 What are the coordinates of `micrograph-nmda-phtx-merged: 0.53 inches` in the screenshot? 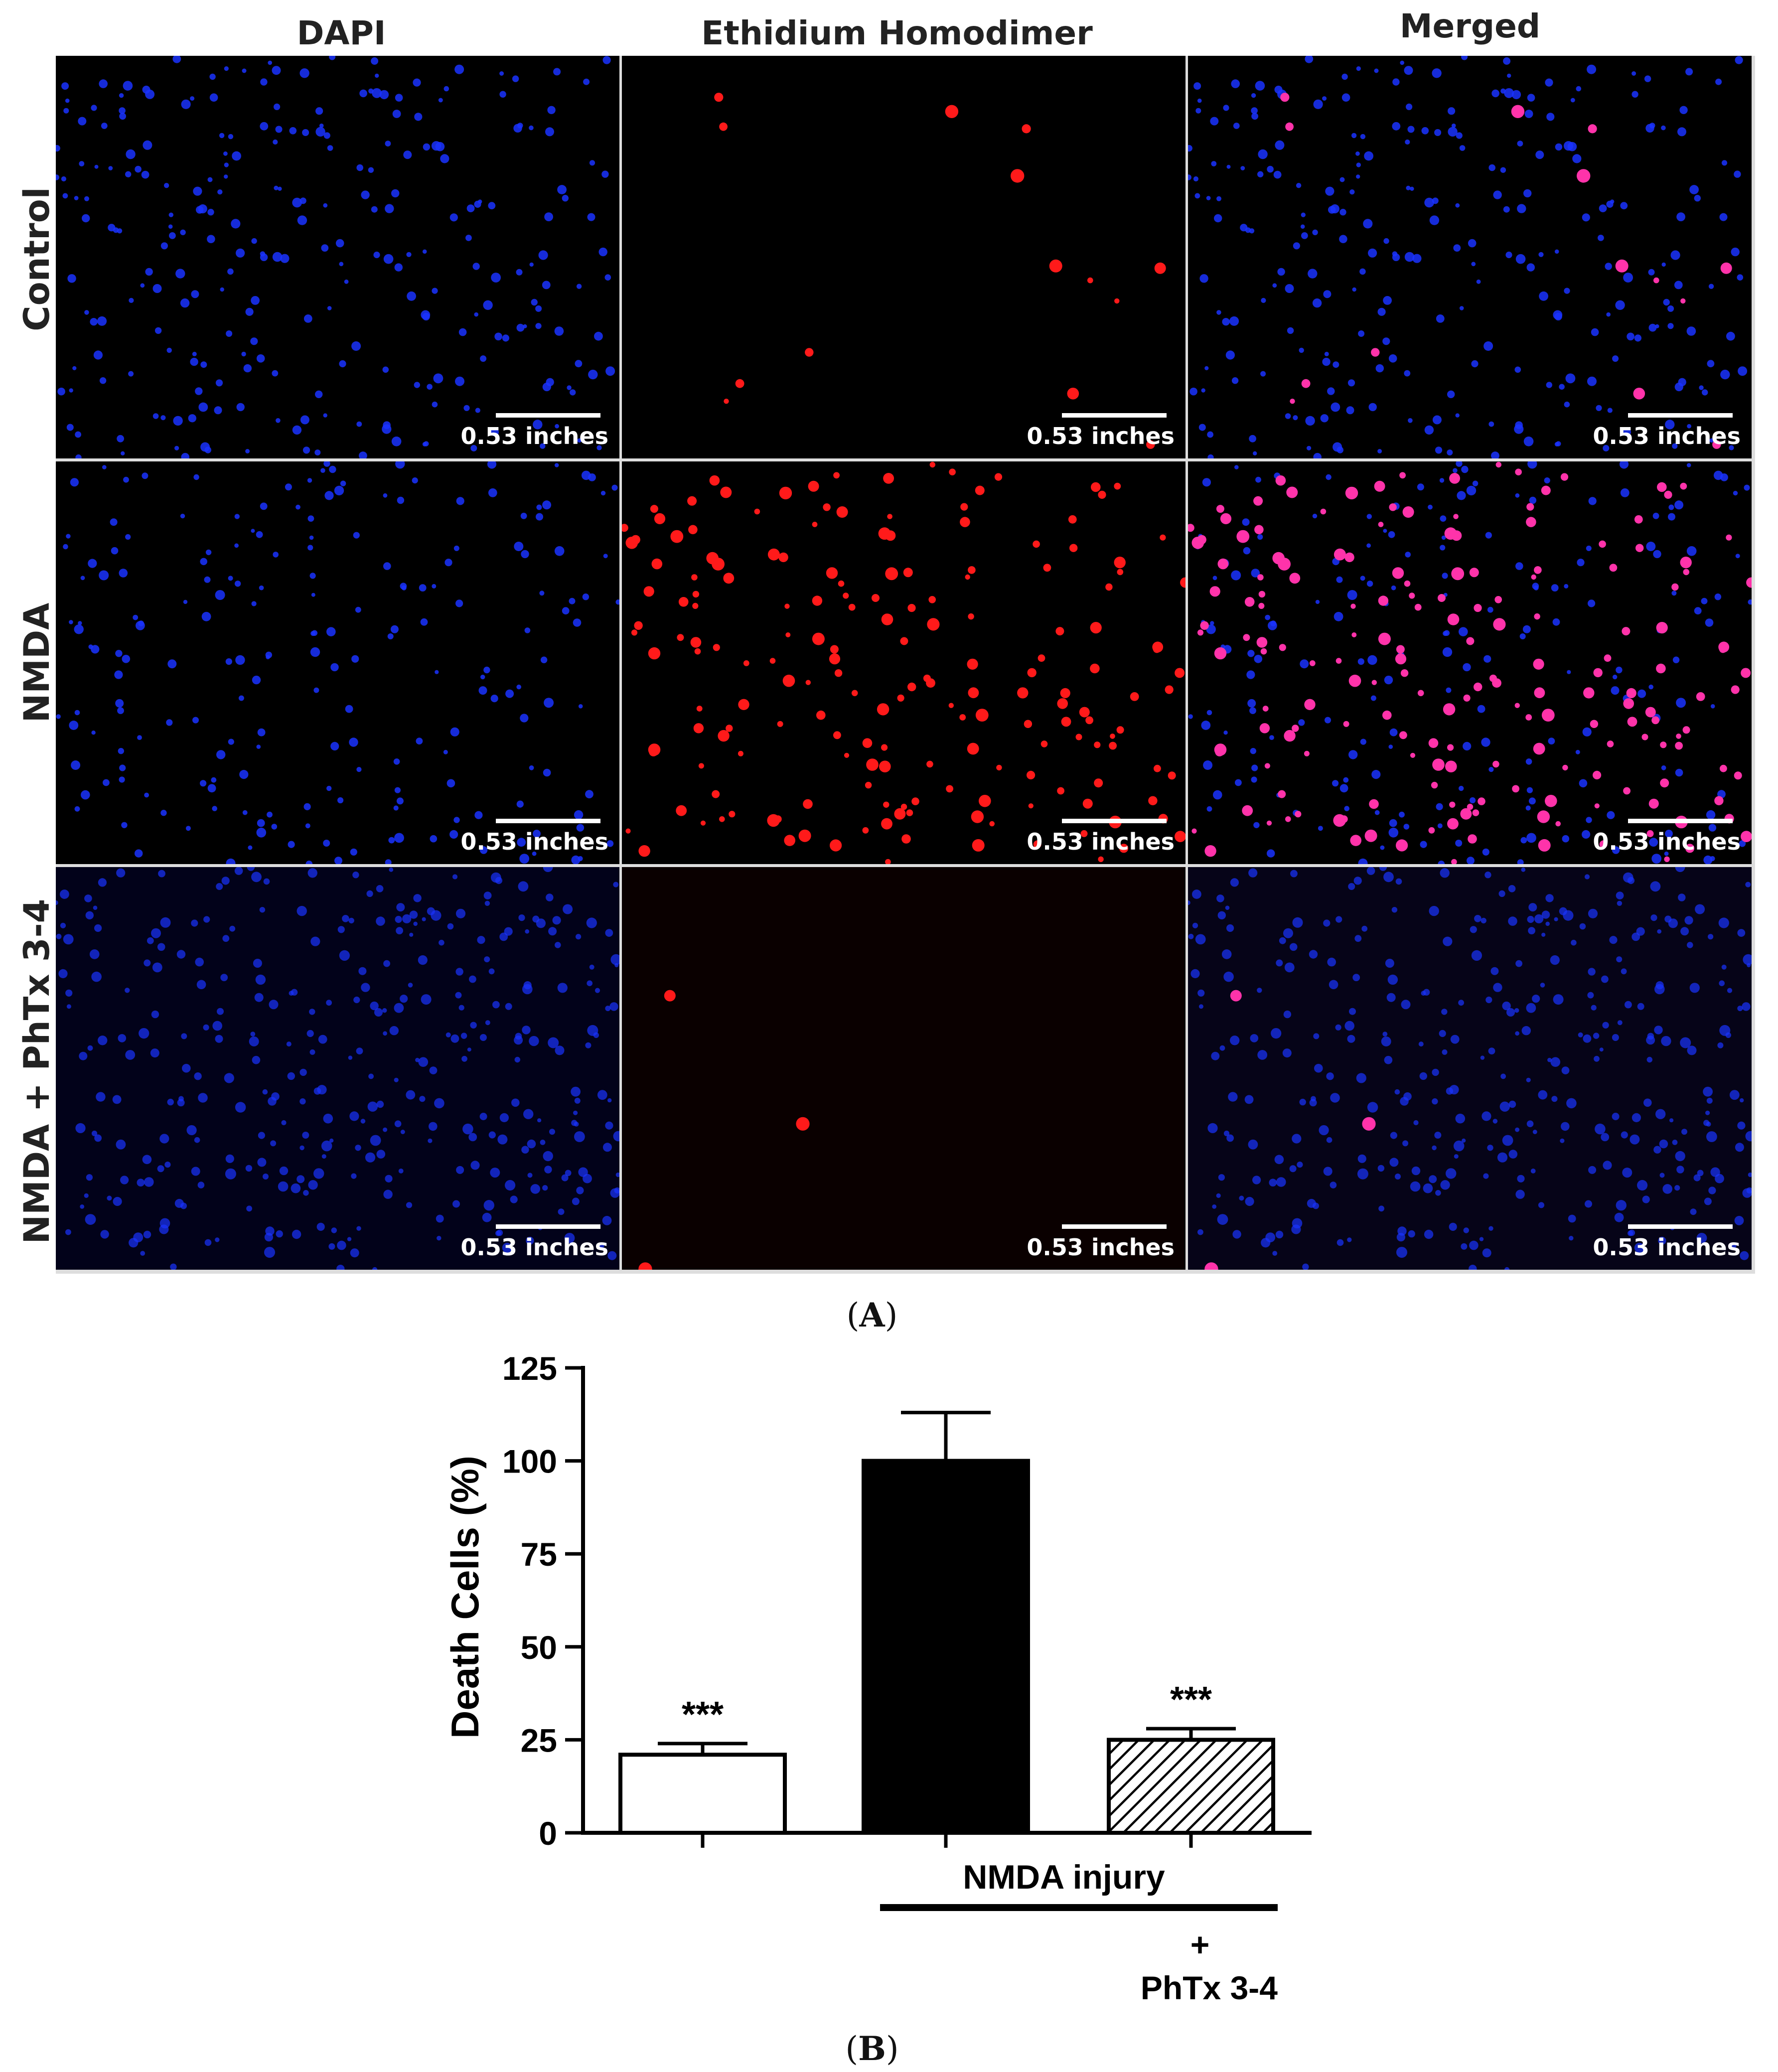 It's located at (1470, 1068).